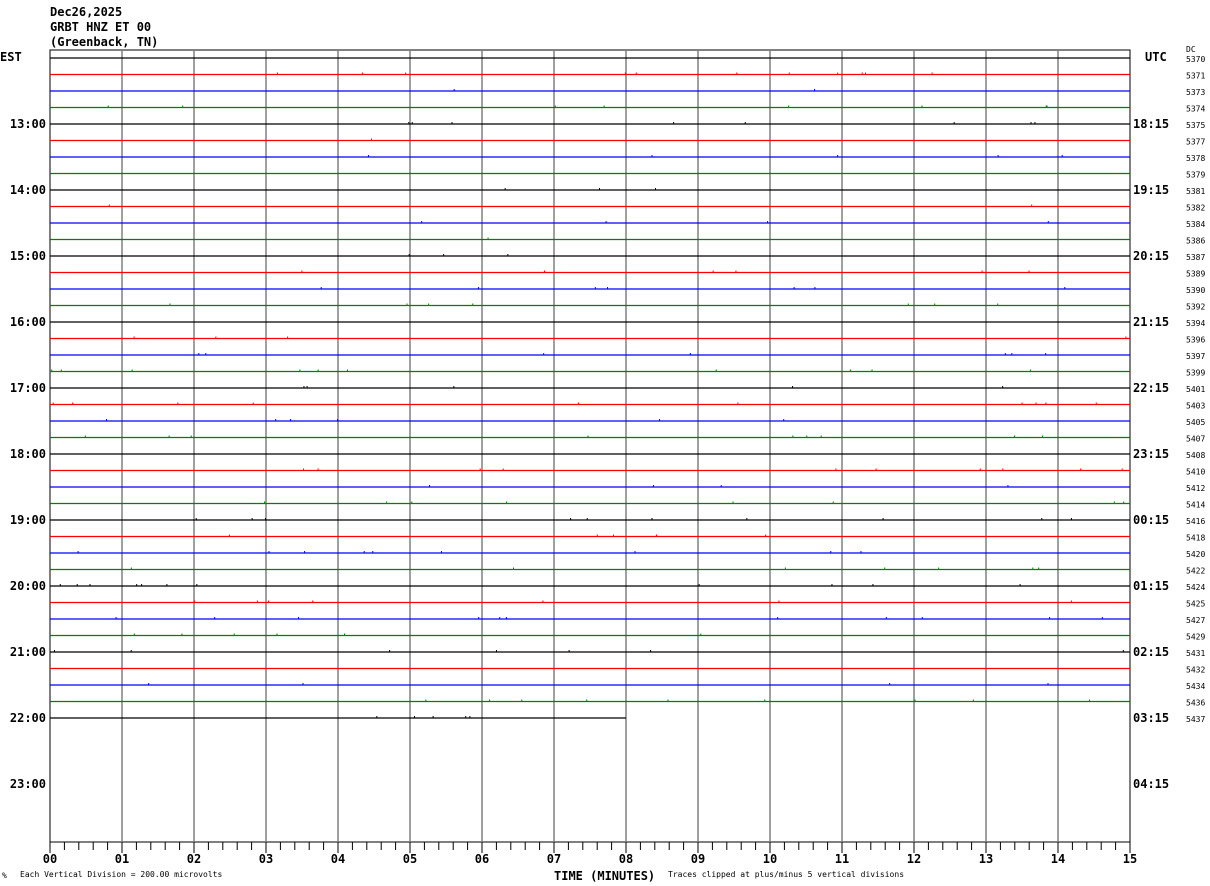 The width and height of the screenshot is (1210, 886). Describe the element at coordinates (1151, 454) in the screenshot. I see `utc-hour-label: 23:15` at that location.